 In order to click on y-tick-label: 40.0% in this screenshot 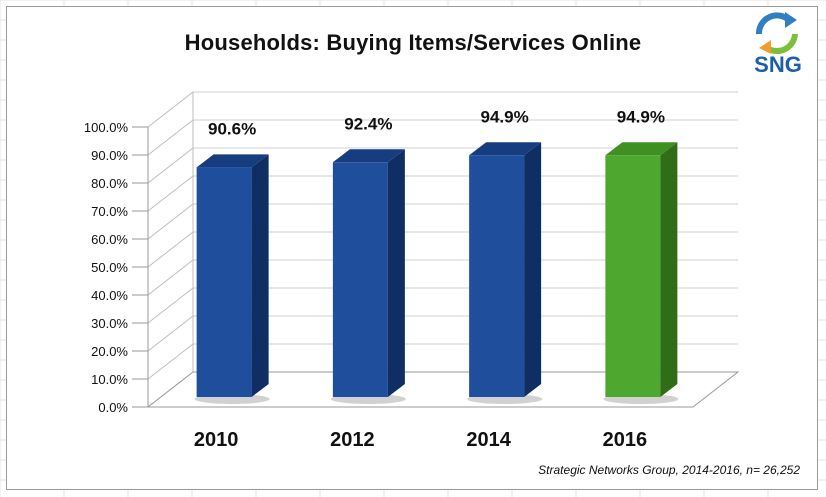, I will do `click(109, 295)`.